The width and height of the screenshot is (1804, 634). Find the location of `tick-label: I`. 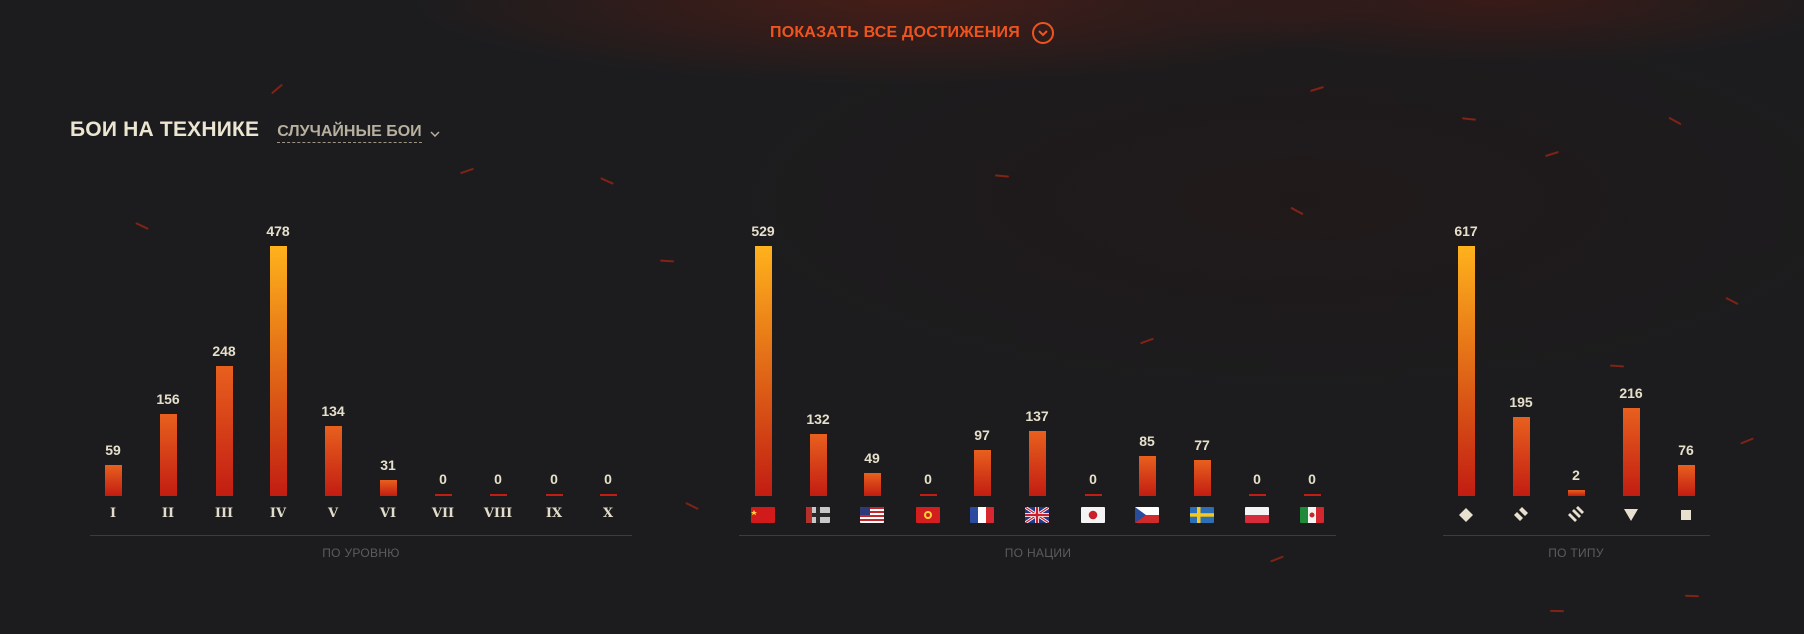

tick-label: I is located at coordinates (113, 513).